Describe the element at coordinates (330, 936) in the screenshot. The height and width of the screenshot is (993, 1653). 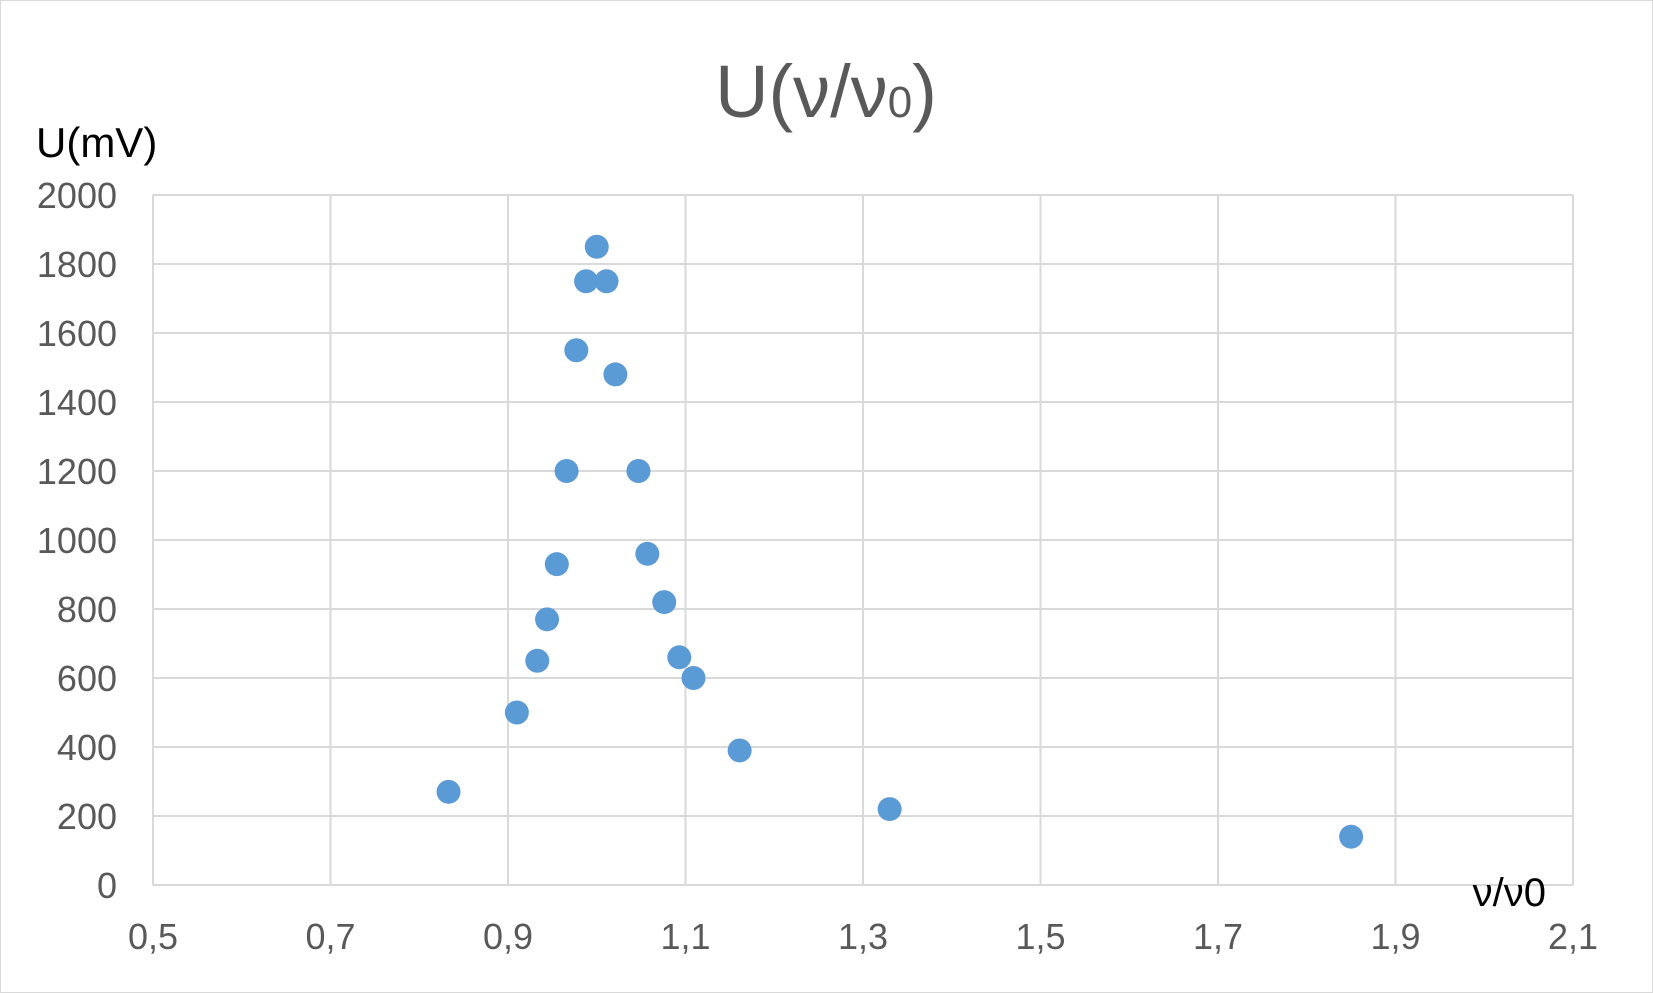
I see `x-tick-label: 0,7` at that location.